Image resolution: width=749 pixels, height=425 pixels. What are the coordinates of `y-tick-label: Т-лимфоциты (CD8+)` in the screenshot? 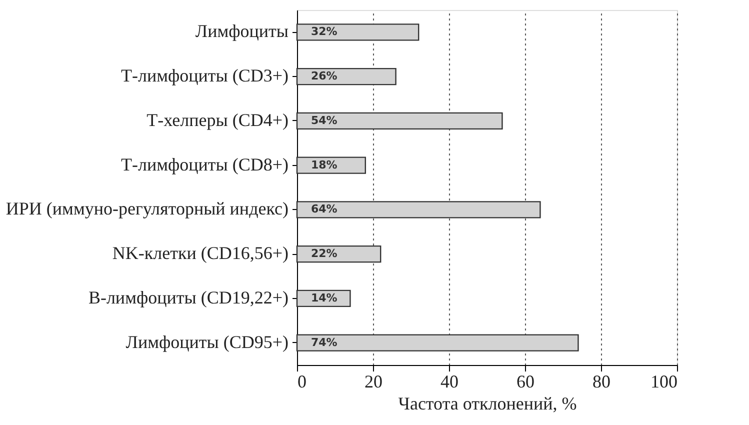 It's located at (204, 164).